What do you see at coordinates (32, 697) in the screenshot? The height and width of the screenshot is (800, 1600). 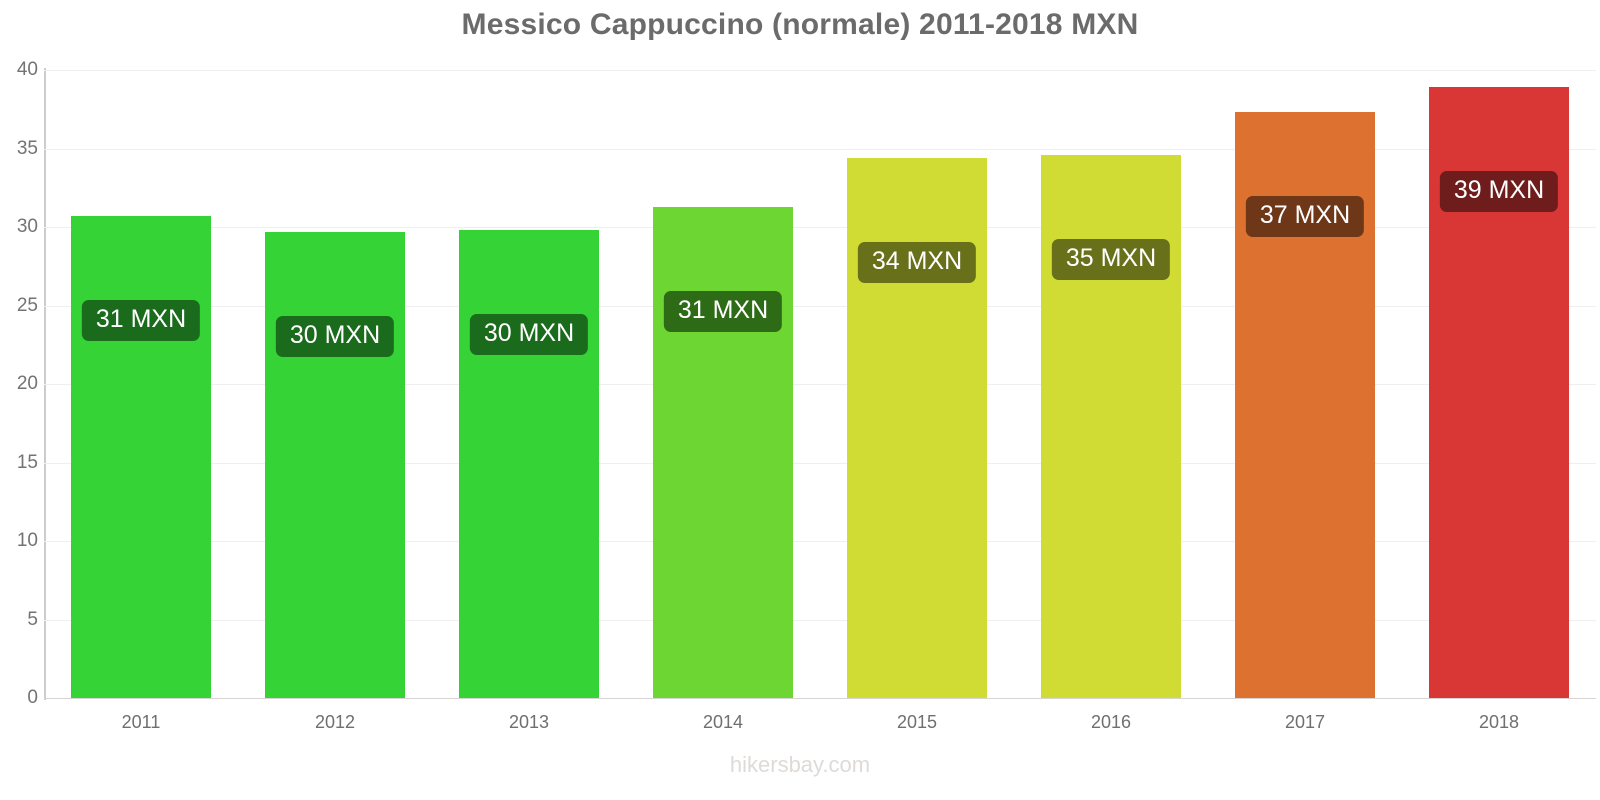 I see `y-axis-tick-label: 0` at bounding box center [32, 697].